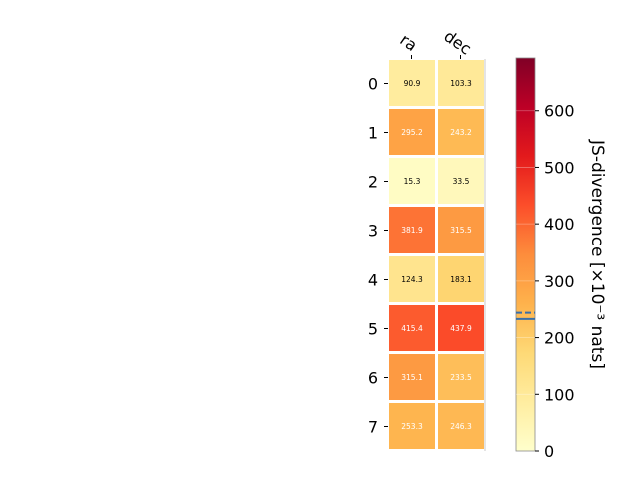  What do you see at coordinates (373, 280) in the screenshot?
I see `row-label: 4` at bounding box center [373, 280].